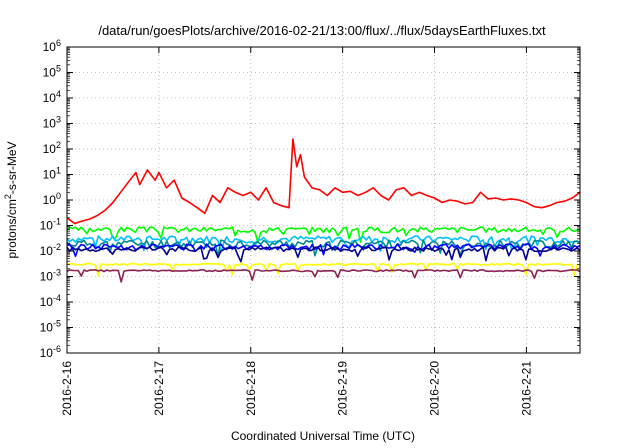  What do you see at coordinates (52, 199) in the screenshot?
I see `y-tick-label: 10⁰` at bounding box center [52, 199].